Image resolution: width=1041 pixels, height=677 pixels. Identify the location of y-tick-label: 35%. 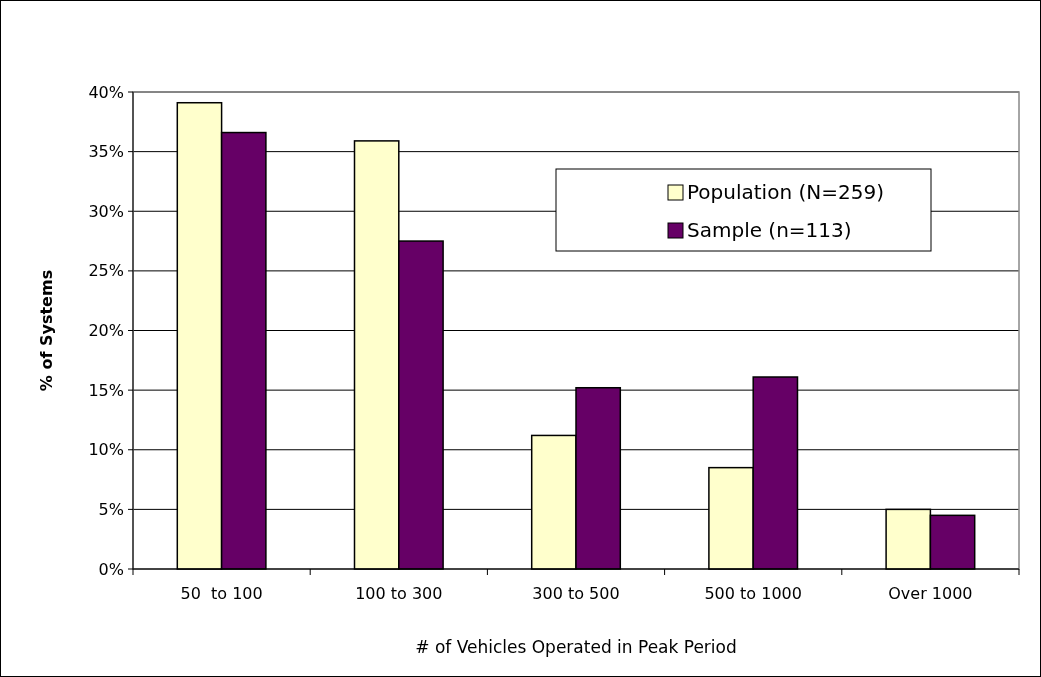
(106, 152).